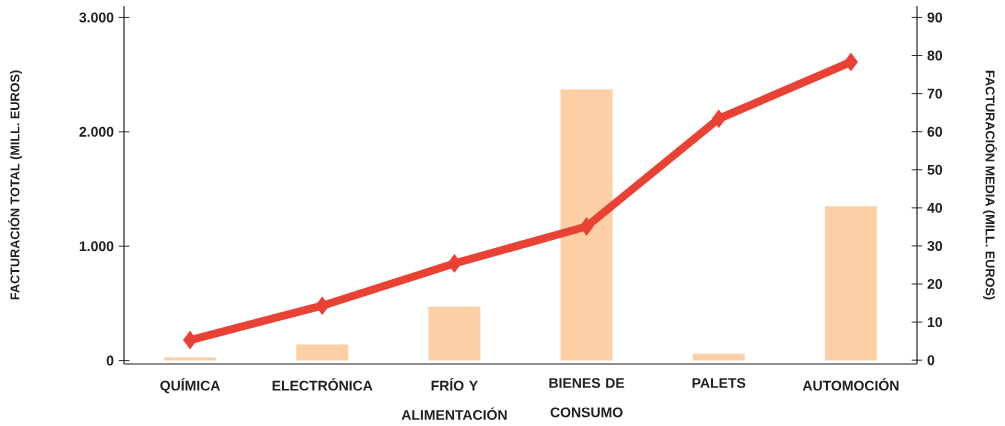 The image size is (1005, 426). What do you see at coordinates (935, 169) in the screenshot?
I see `y2-tick-label: 50` at bounding box center [935, 169].